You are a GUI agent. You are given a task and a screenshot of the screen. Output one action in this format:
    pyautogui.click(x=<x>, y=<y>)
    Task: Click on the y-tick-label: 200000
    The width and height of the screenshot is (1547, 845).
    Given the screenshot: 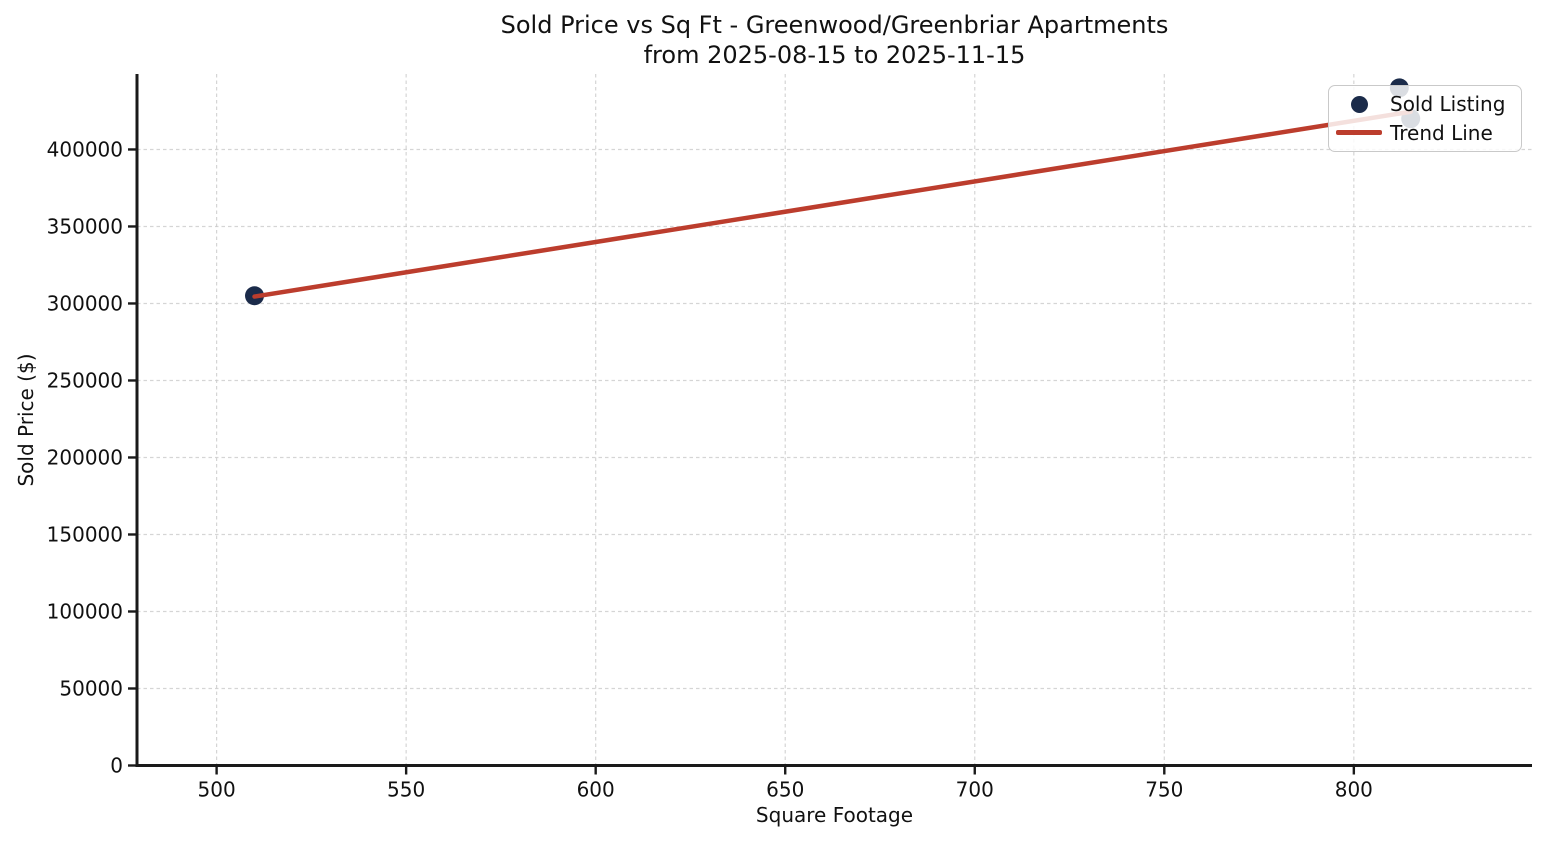 What is the action you would take?
    pyautogui.click(x=85, y=457)
    